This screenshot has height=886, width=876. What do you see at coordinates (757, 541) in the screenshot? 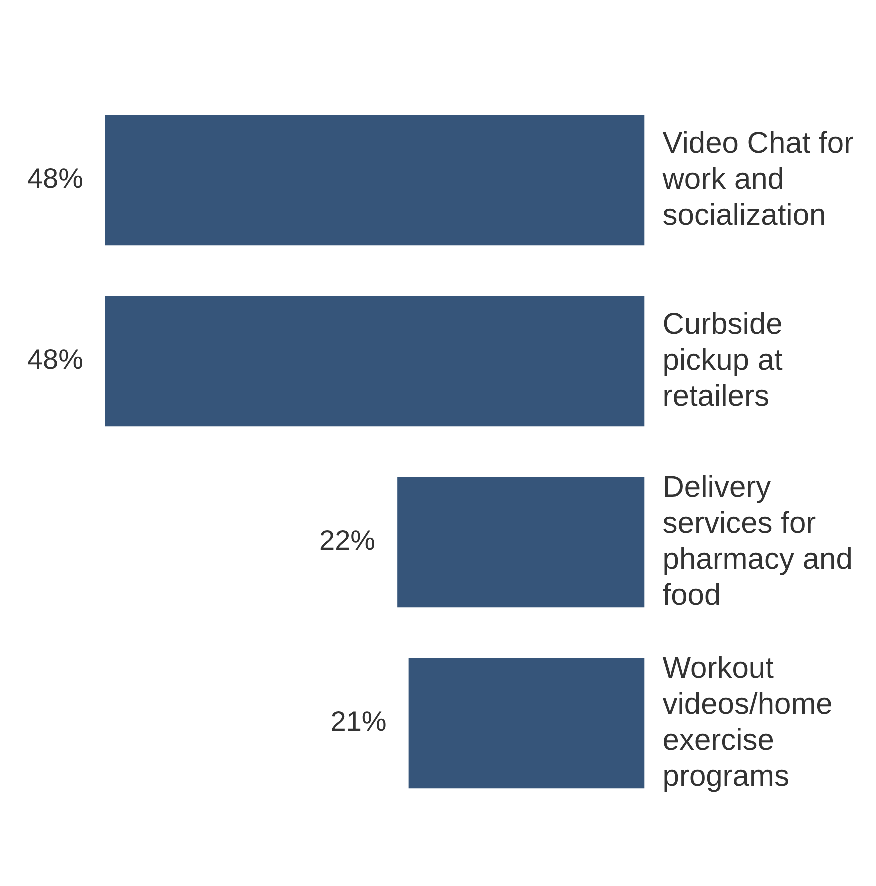
I see `y-tick-label: Delivery services for pharmacy and food` at bounding box center [757, 541].